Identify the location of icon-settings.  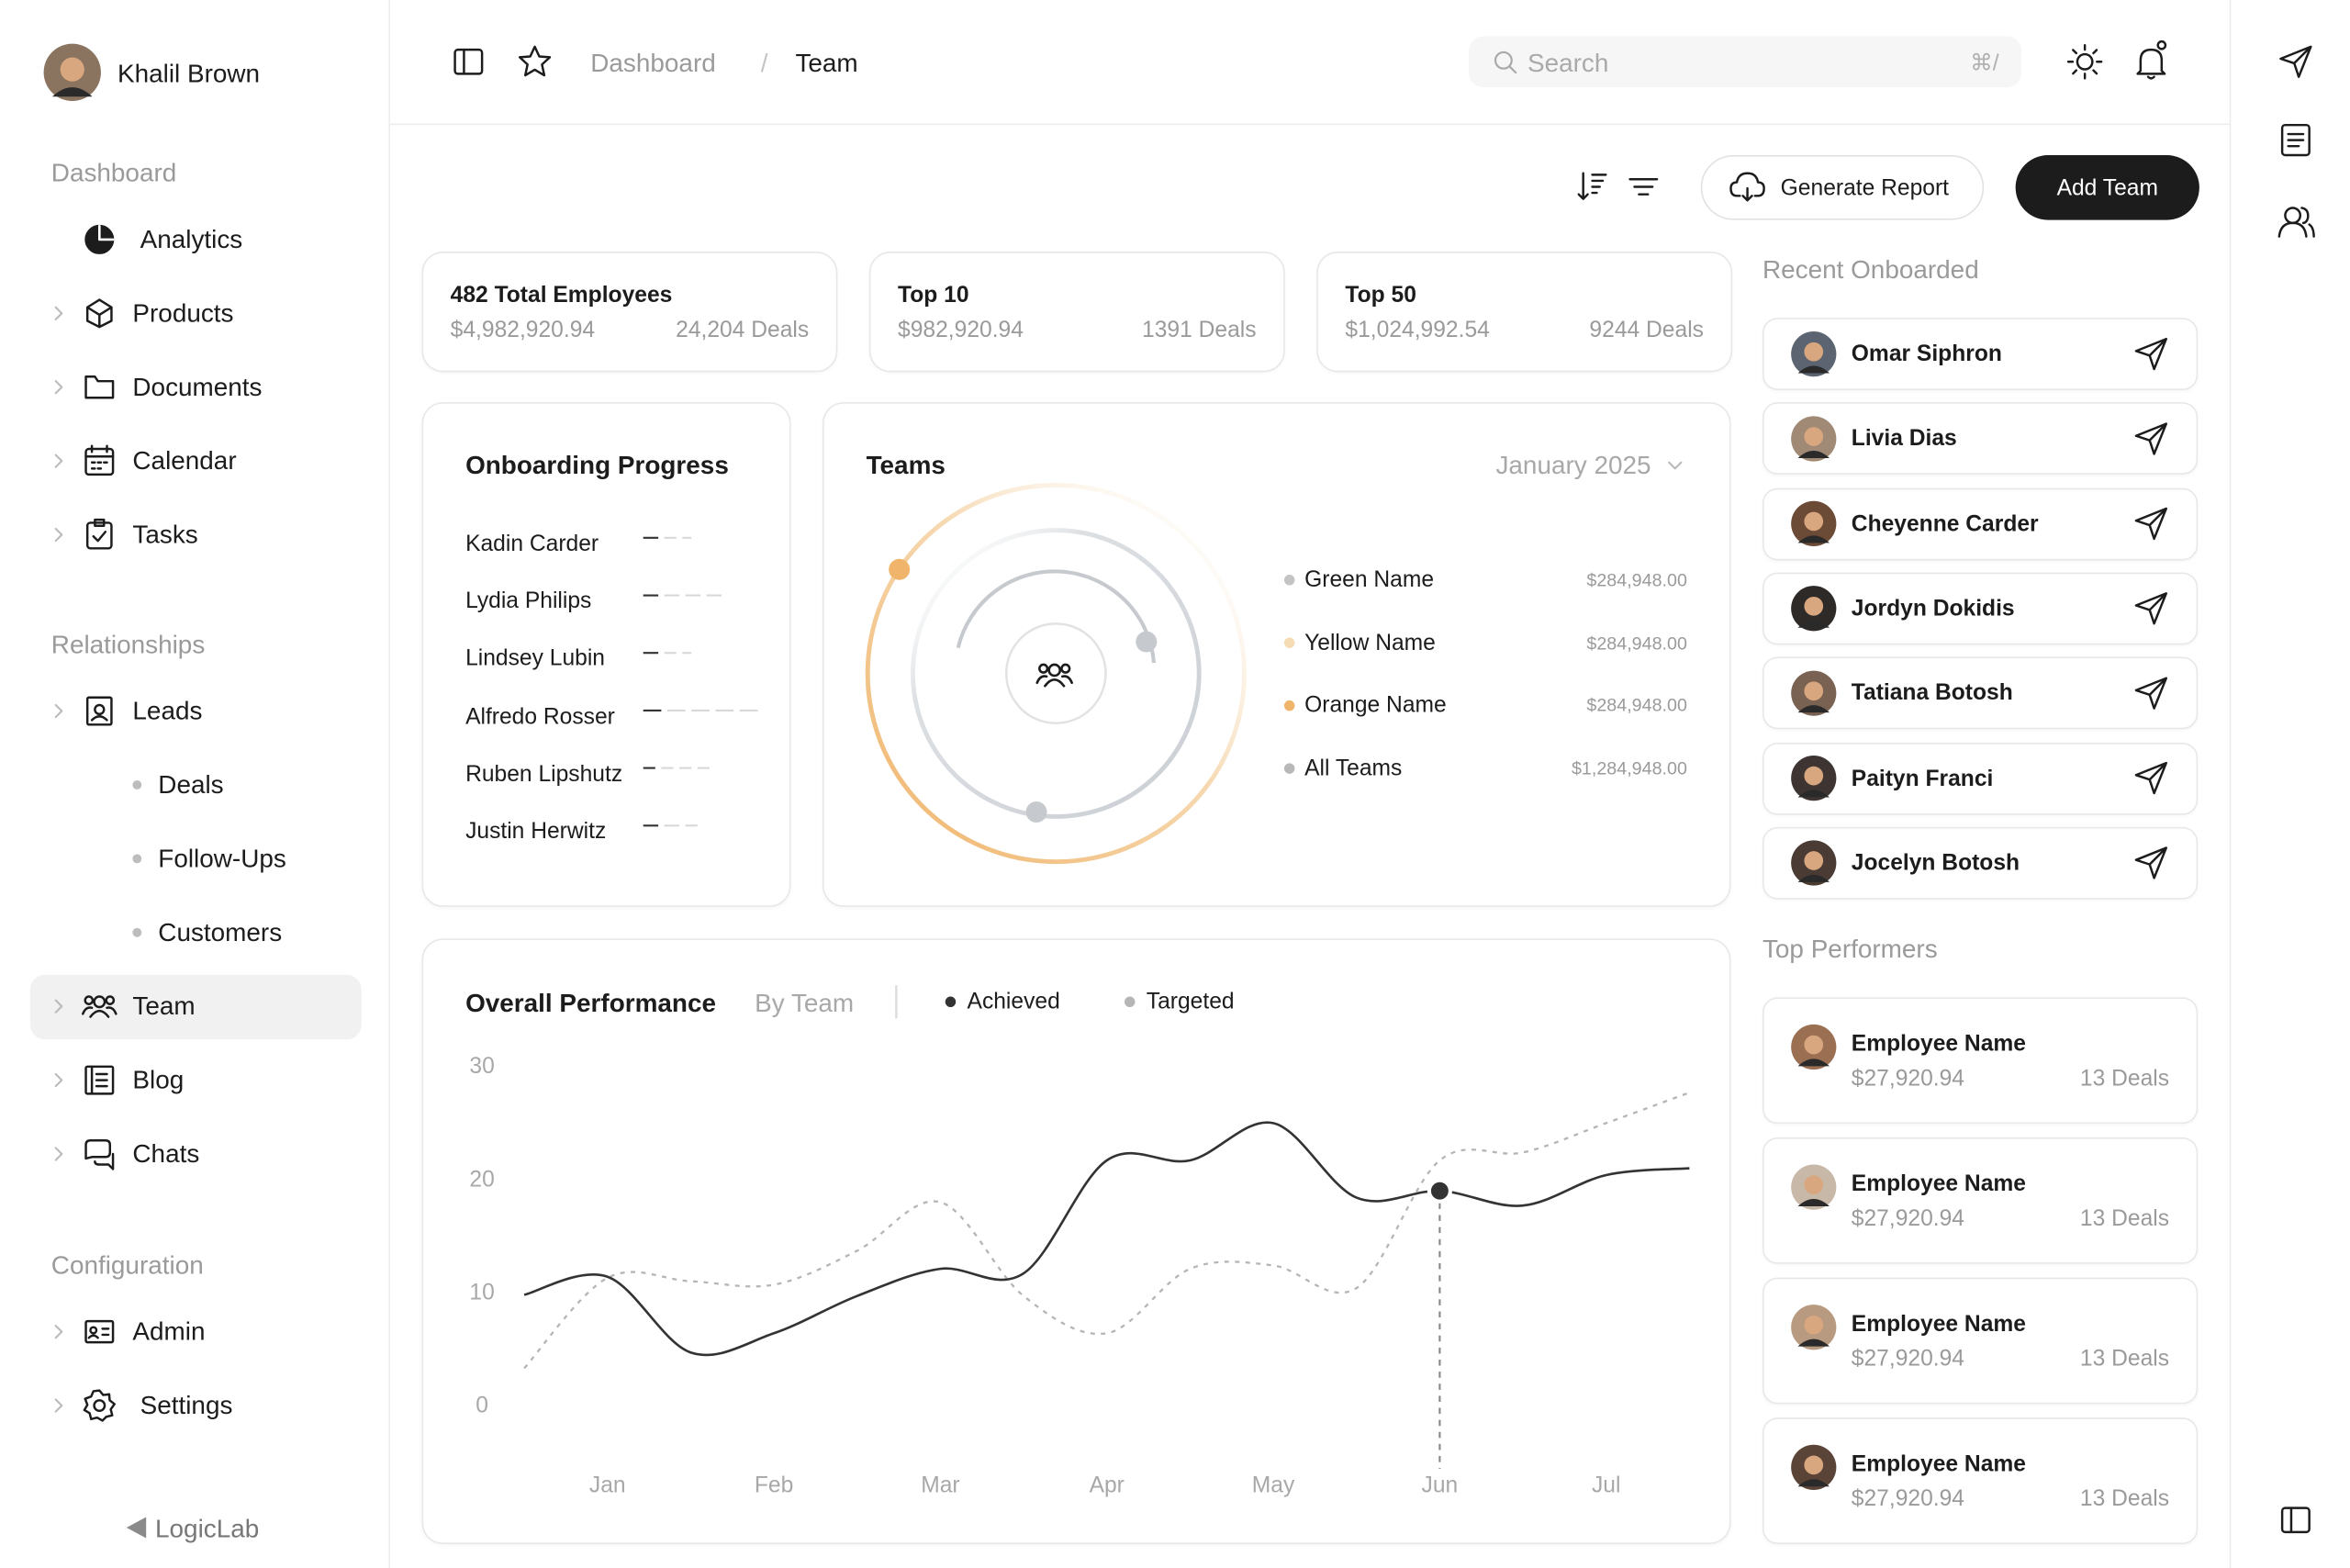
(99, 1405).